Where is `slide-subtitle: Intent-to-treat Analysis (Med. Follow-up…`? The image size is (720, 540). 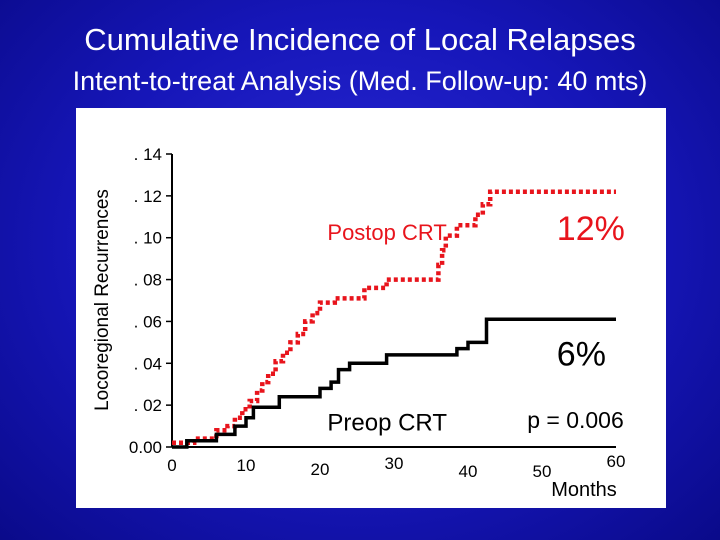 slide-subtitle: Intent-to-treat Analysis (Med. Follow-up… is located at coordinates (360, 81).